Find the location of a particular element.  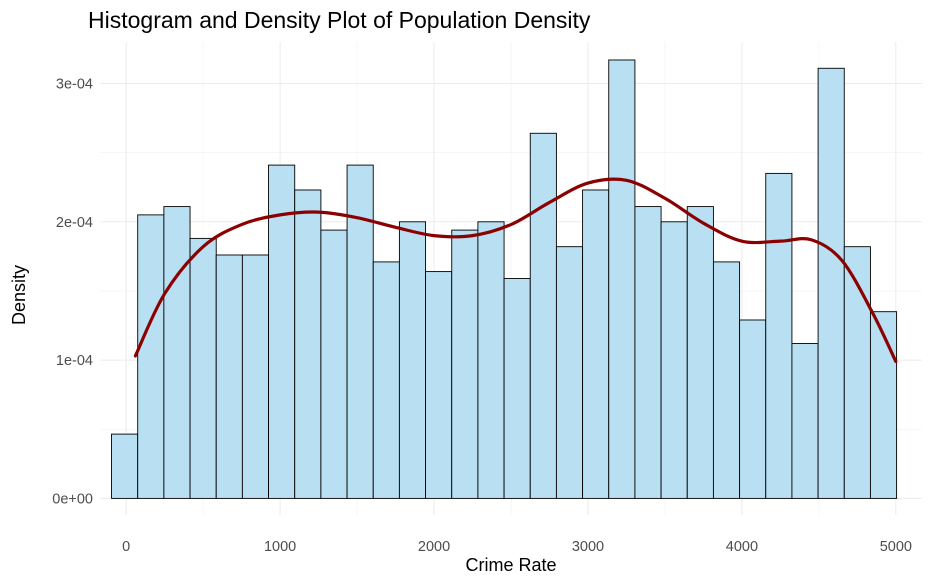

x-tick-label: 4000 is located at coordinates (742, 547).